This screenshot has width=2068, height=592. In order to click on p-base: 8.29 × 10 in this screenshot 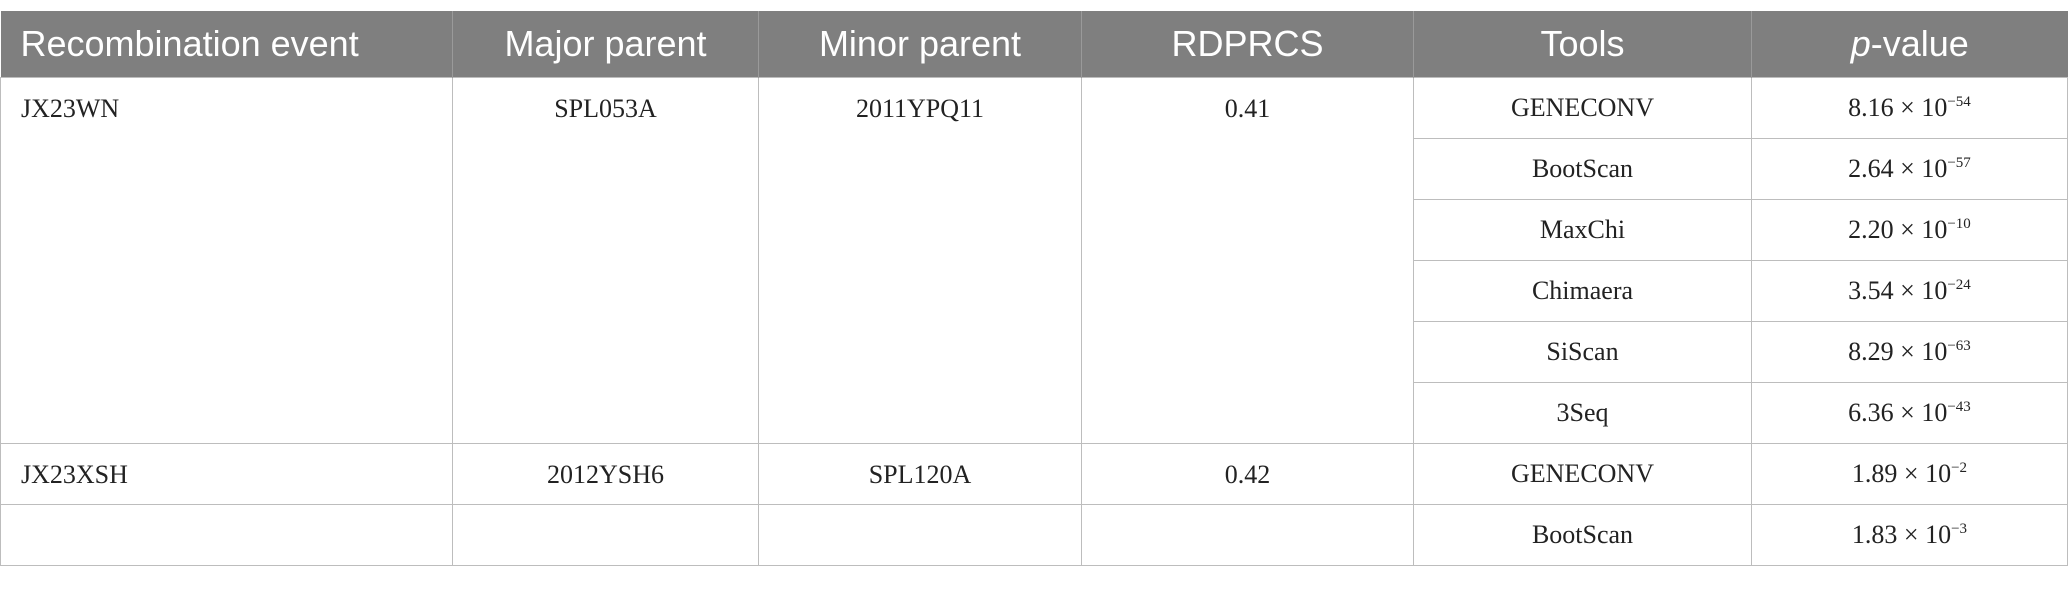, I will do `click(1898, 351)`.